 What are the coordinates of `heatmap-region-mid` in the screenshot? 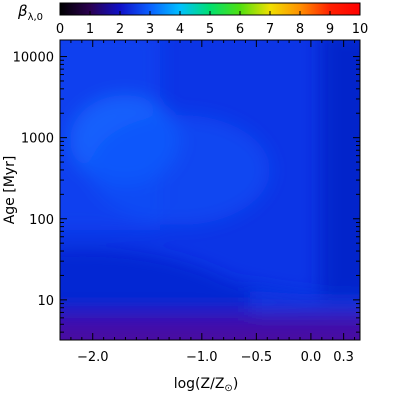 It's located at (180, 170).